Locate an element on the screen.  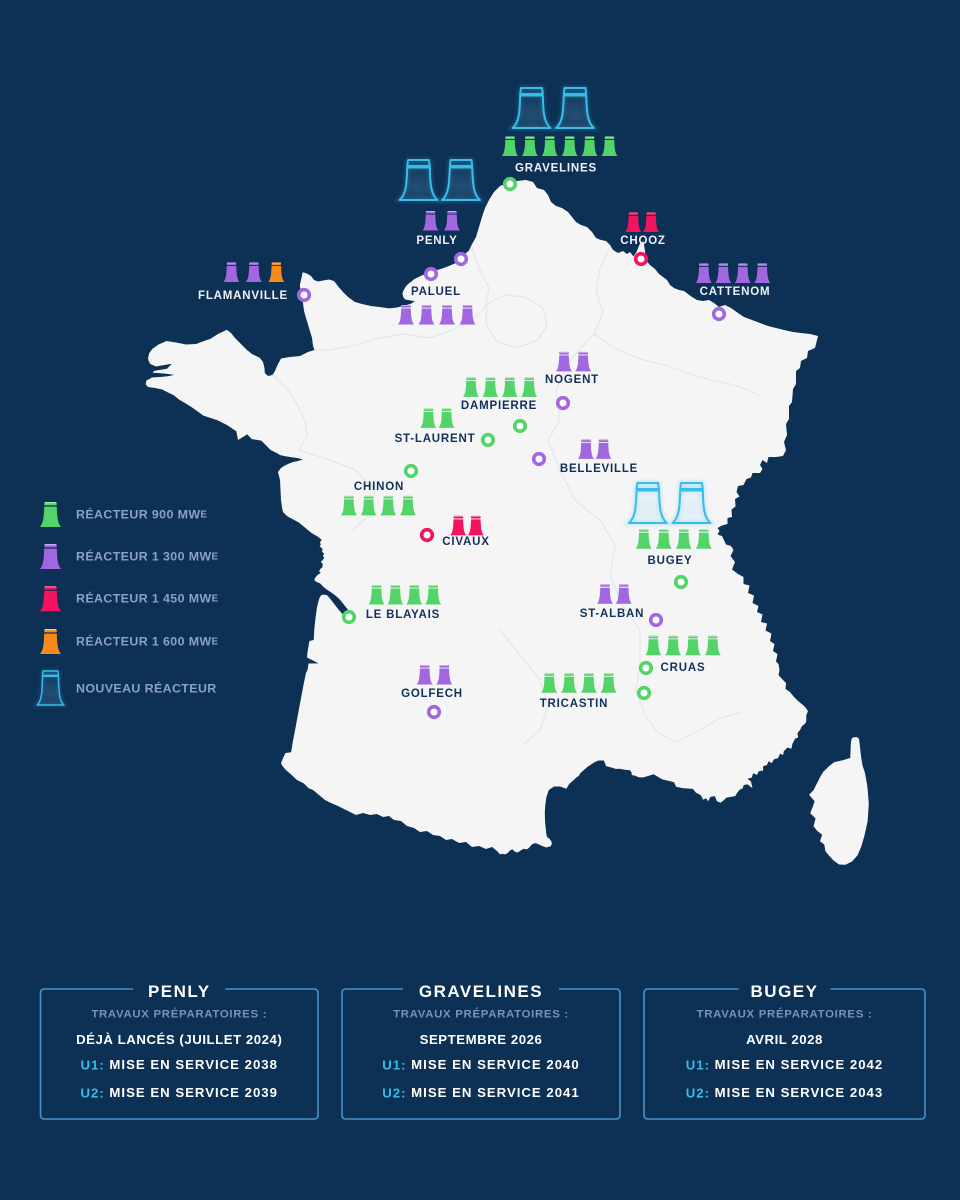
svg-text: TRICASTIN is located at coordinates (574, 704).